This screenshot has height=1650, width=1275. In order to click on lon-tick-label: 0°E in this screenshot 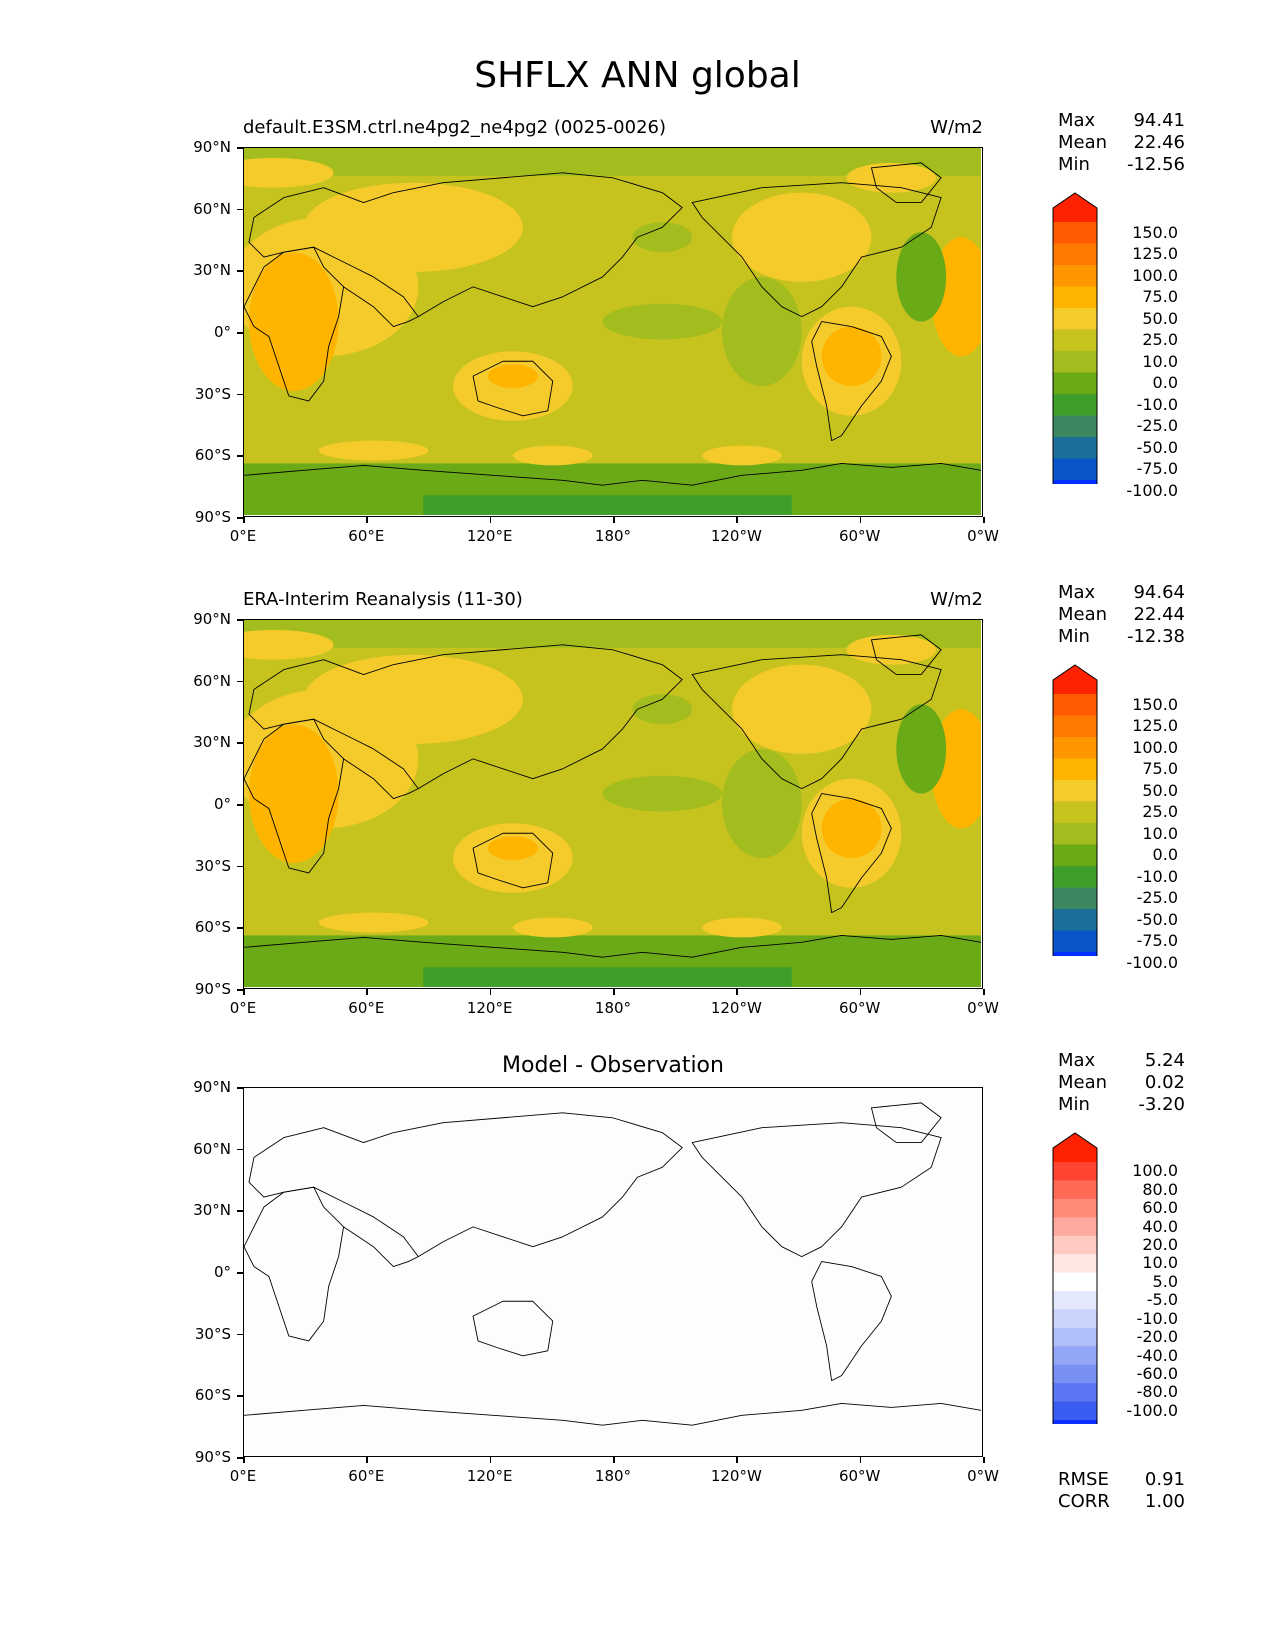, I will do `click(243, 536)`.